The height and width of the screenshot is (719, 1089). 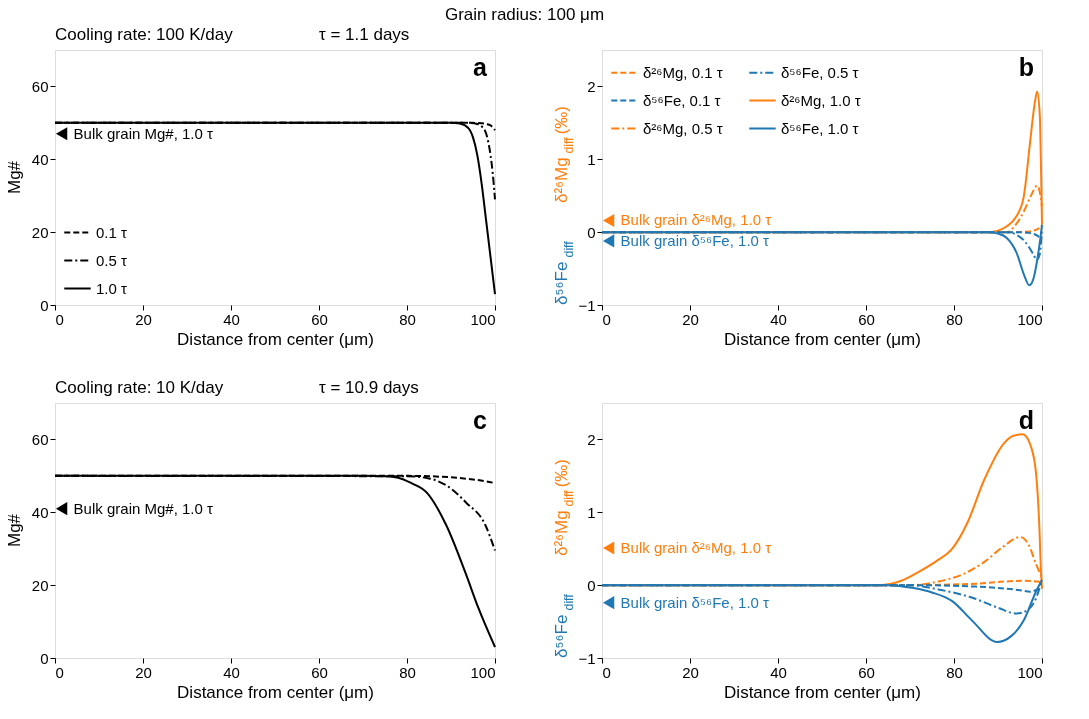 I want to click on legend-label: δ⁵⁶Fe, 0.5 τ, so click(x=820, y=72).